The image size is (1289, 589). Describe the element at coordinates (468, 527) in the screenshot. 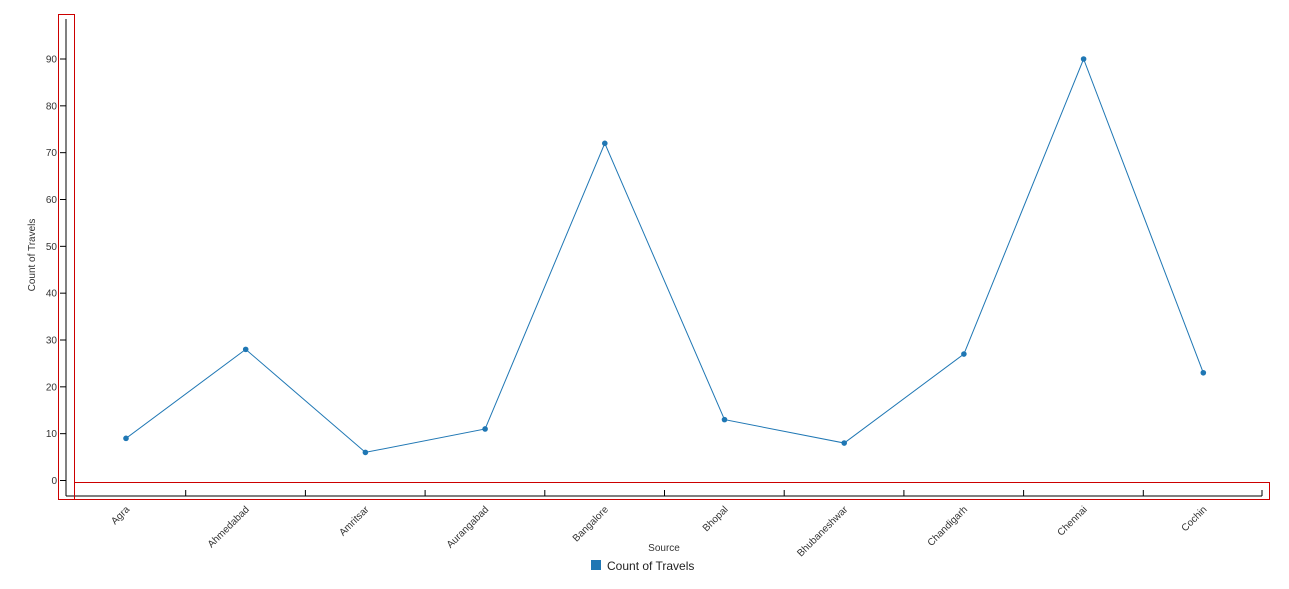

I see `x-tick-label: Aurangabad` at that location.